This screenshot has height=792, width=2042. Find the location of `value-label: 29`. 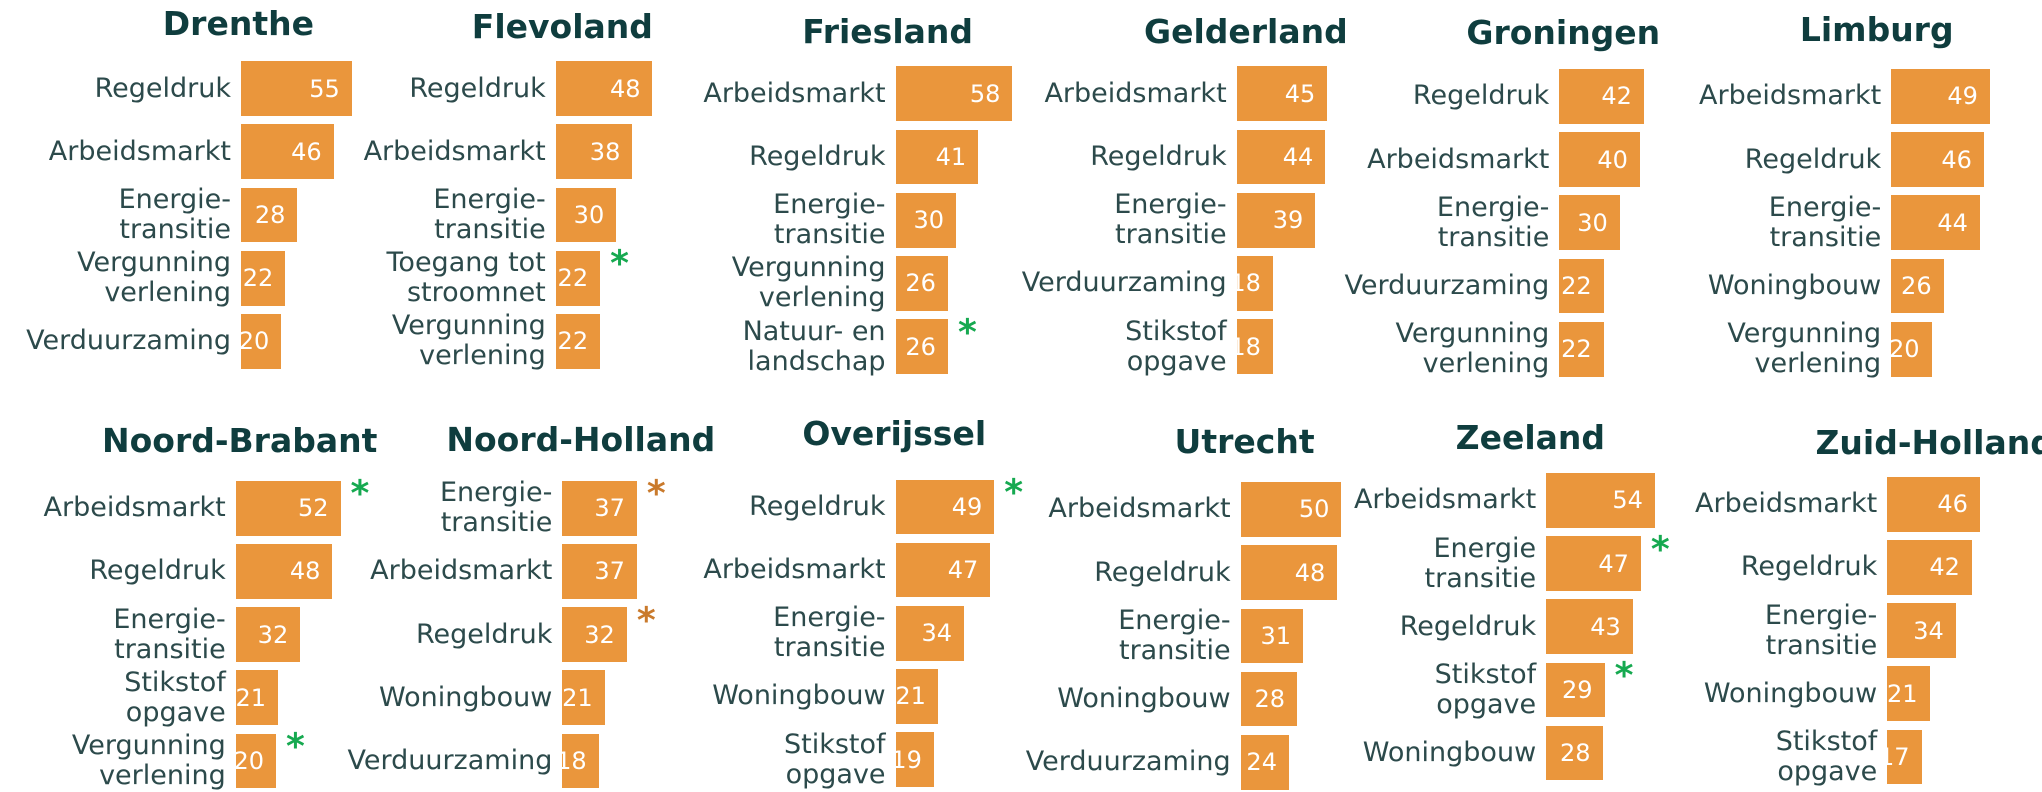

value-label: 29 is located at coordinates (1577, 689).